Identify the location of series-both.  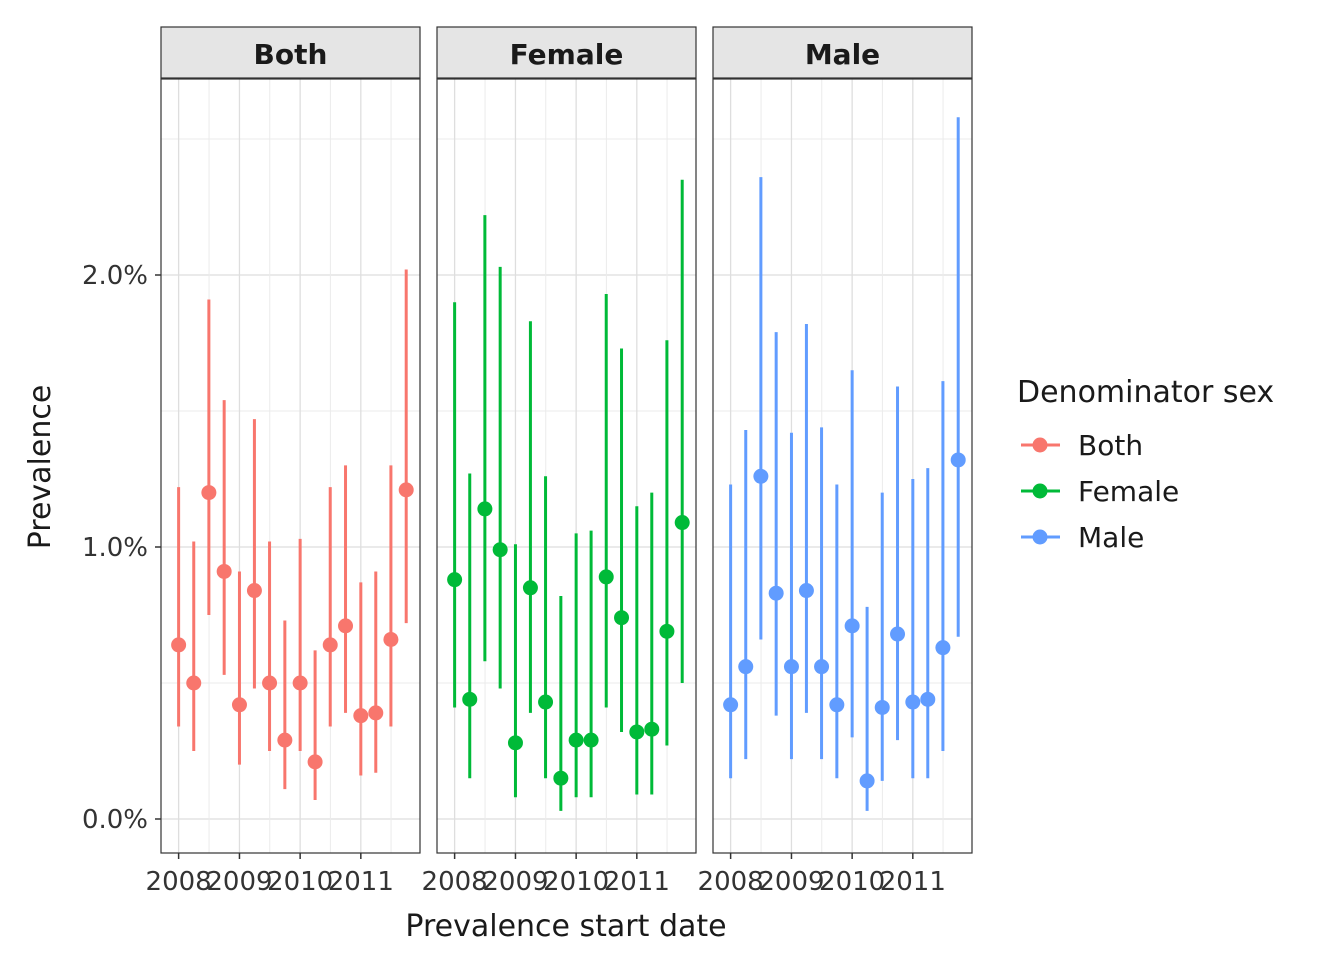
(292, 534).